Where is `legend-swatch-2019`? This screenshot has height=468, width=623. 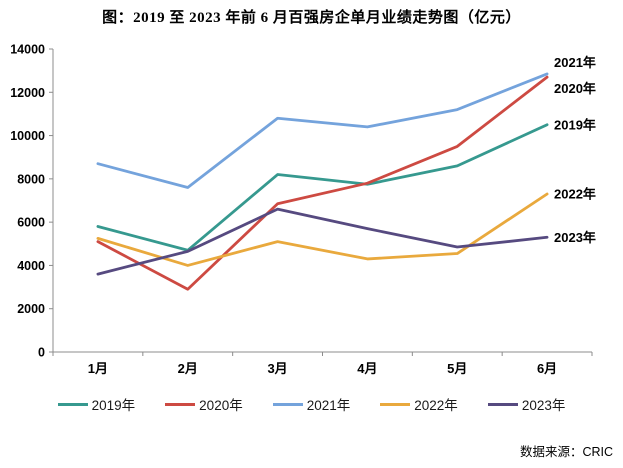 legend-swatch-2019 is located at coordinates (72, 404).